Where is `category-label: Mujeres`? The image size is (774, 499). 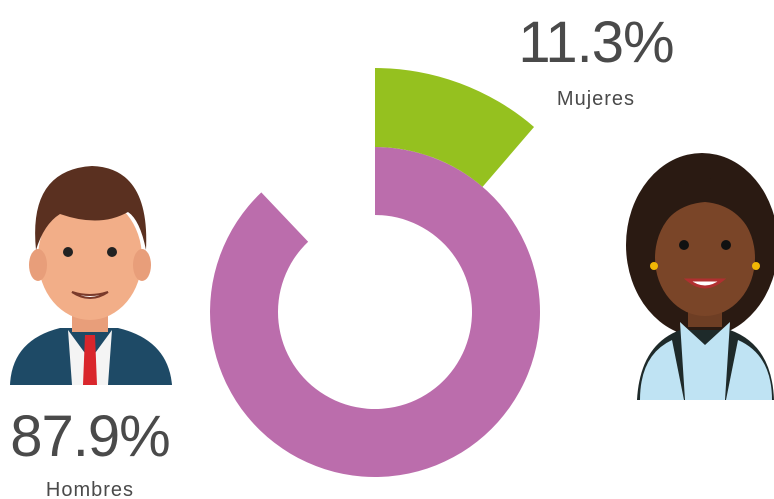 category-label: Mujeres is located at coordinates (596, 99).